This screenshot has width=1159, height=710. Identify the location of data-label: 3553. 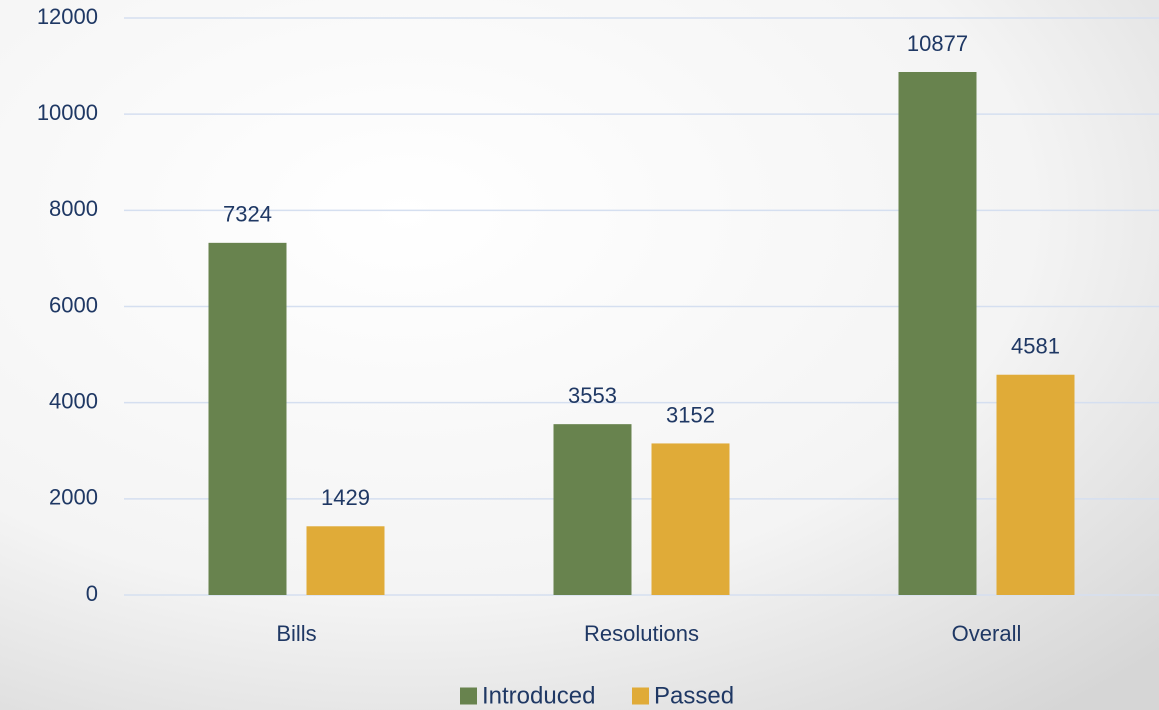
(592, 395).